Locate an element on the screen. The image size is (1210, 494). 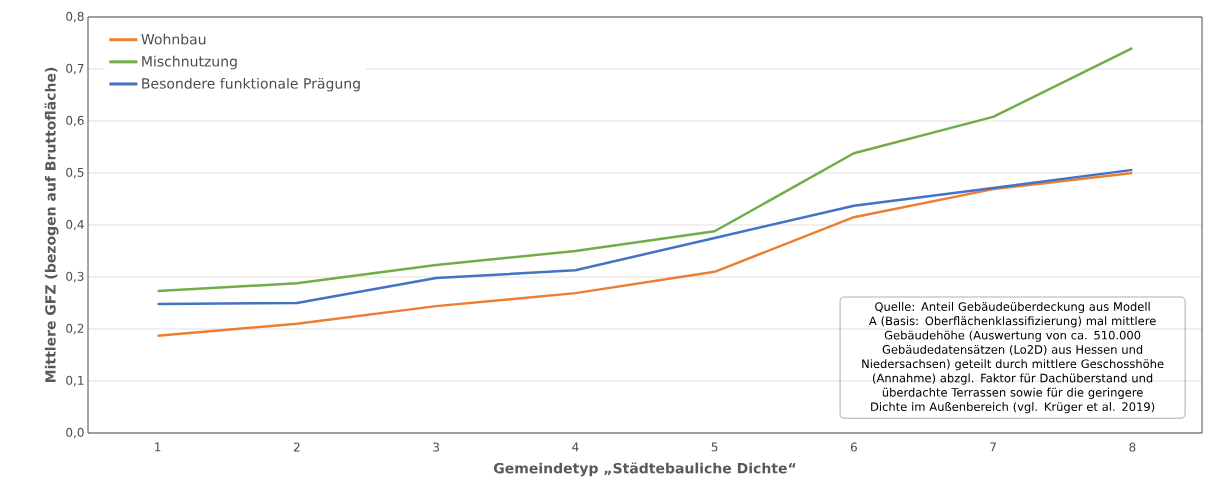
y-tick-label: 0,2 is located at coordinates (75, 329).